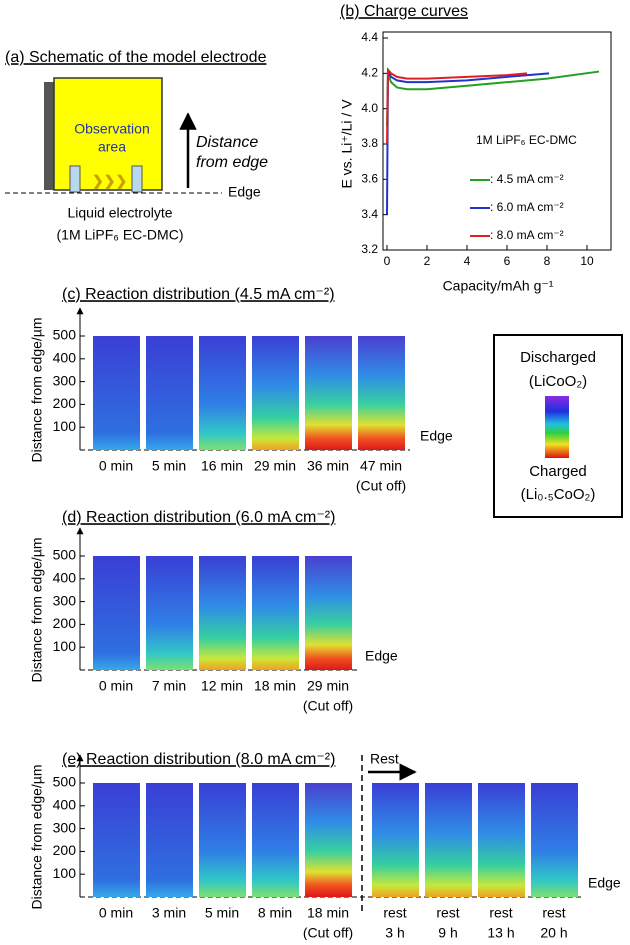 The width and height of the screenshot is (630, 945). Describe the element at coordinates (558, 381) in the screenshot. I see `colorbar-label: (LiCoO₂)` at that location.